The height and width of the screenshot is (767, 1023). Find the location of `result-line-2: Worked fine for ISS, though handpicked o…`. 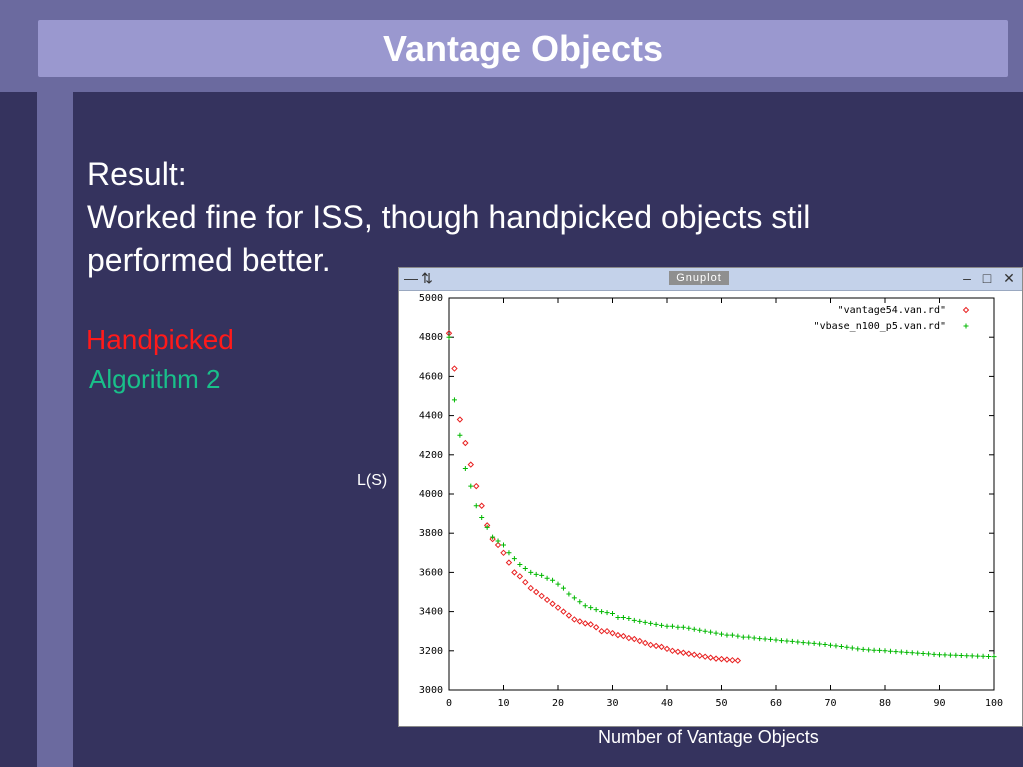

result-line-2: Worked fine for ISS, though handpicked o… is located at coordinates (449, 217).